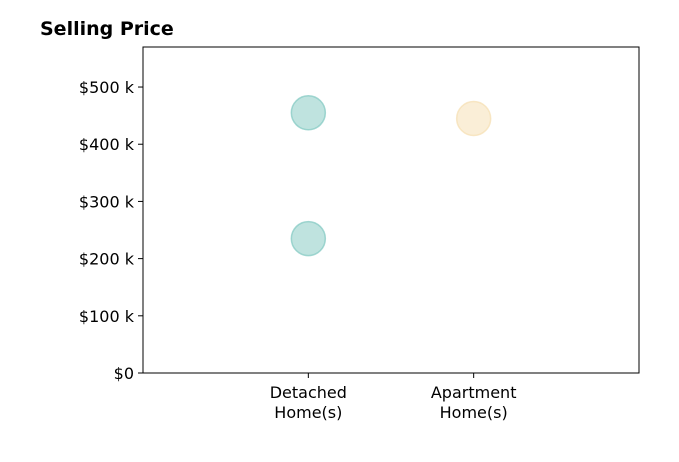 Image resolution: width=679 pixels, height=462 pixels. Describe the element at coordinates (391, 176) in the screenshot. I see `data-points` at that location.